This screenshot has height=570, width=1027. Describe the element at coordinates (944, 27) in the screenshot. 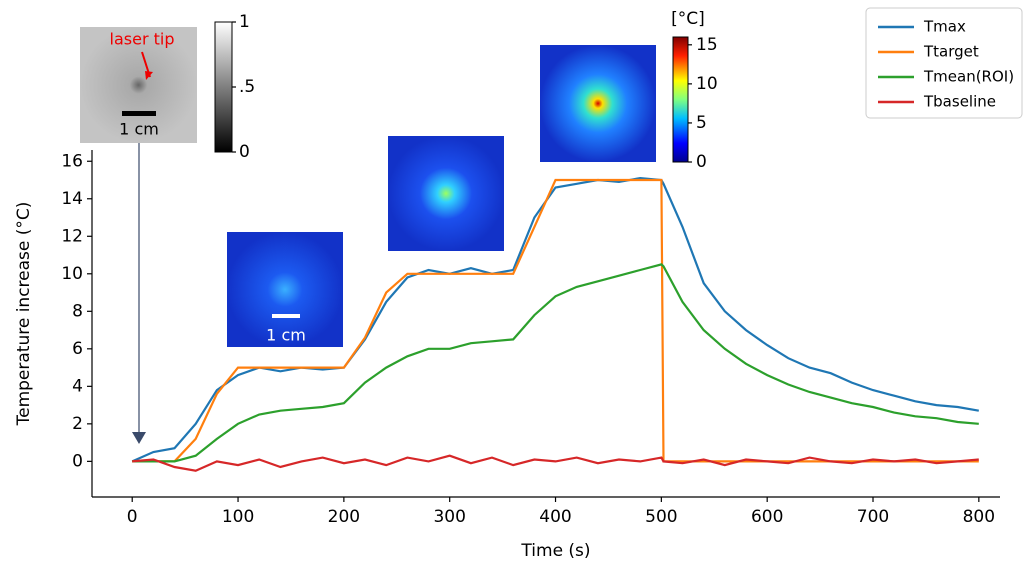

I see `legend-label: Tmax` at that location.